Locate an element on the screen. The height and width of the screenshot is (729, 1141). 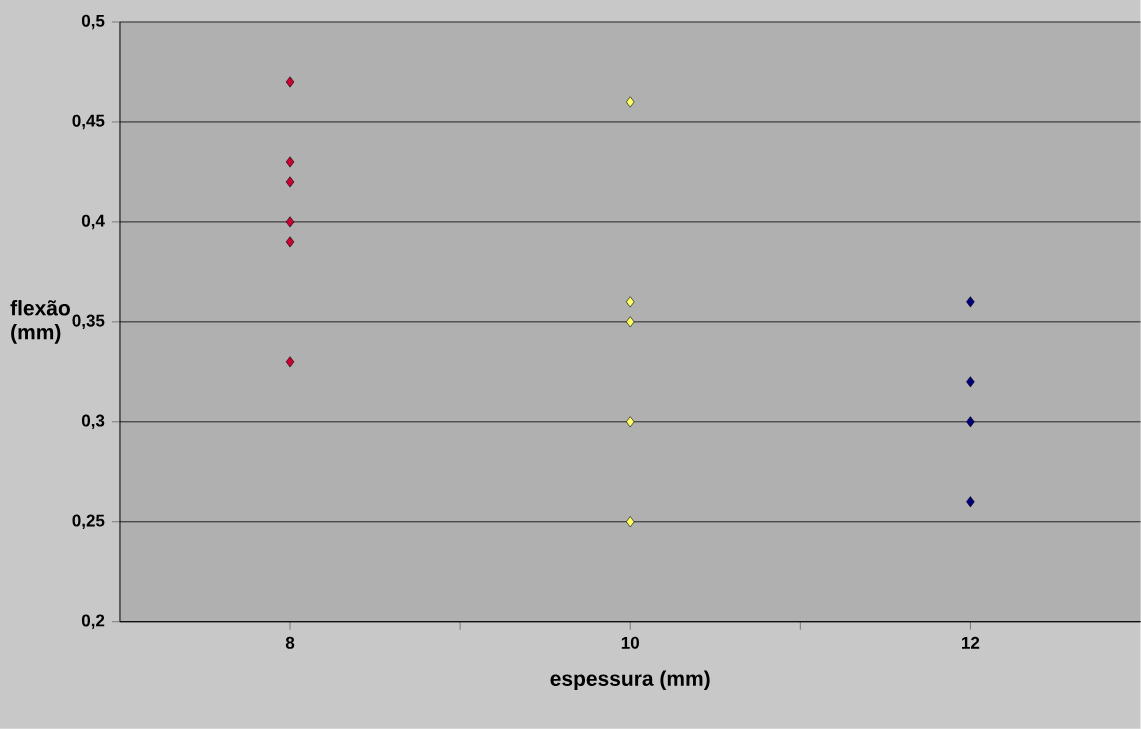
y-tick-label: 0,25 is located at coordinates (88, 522).